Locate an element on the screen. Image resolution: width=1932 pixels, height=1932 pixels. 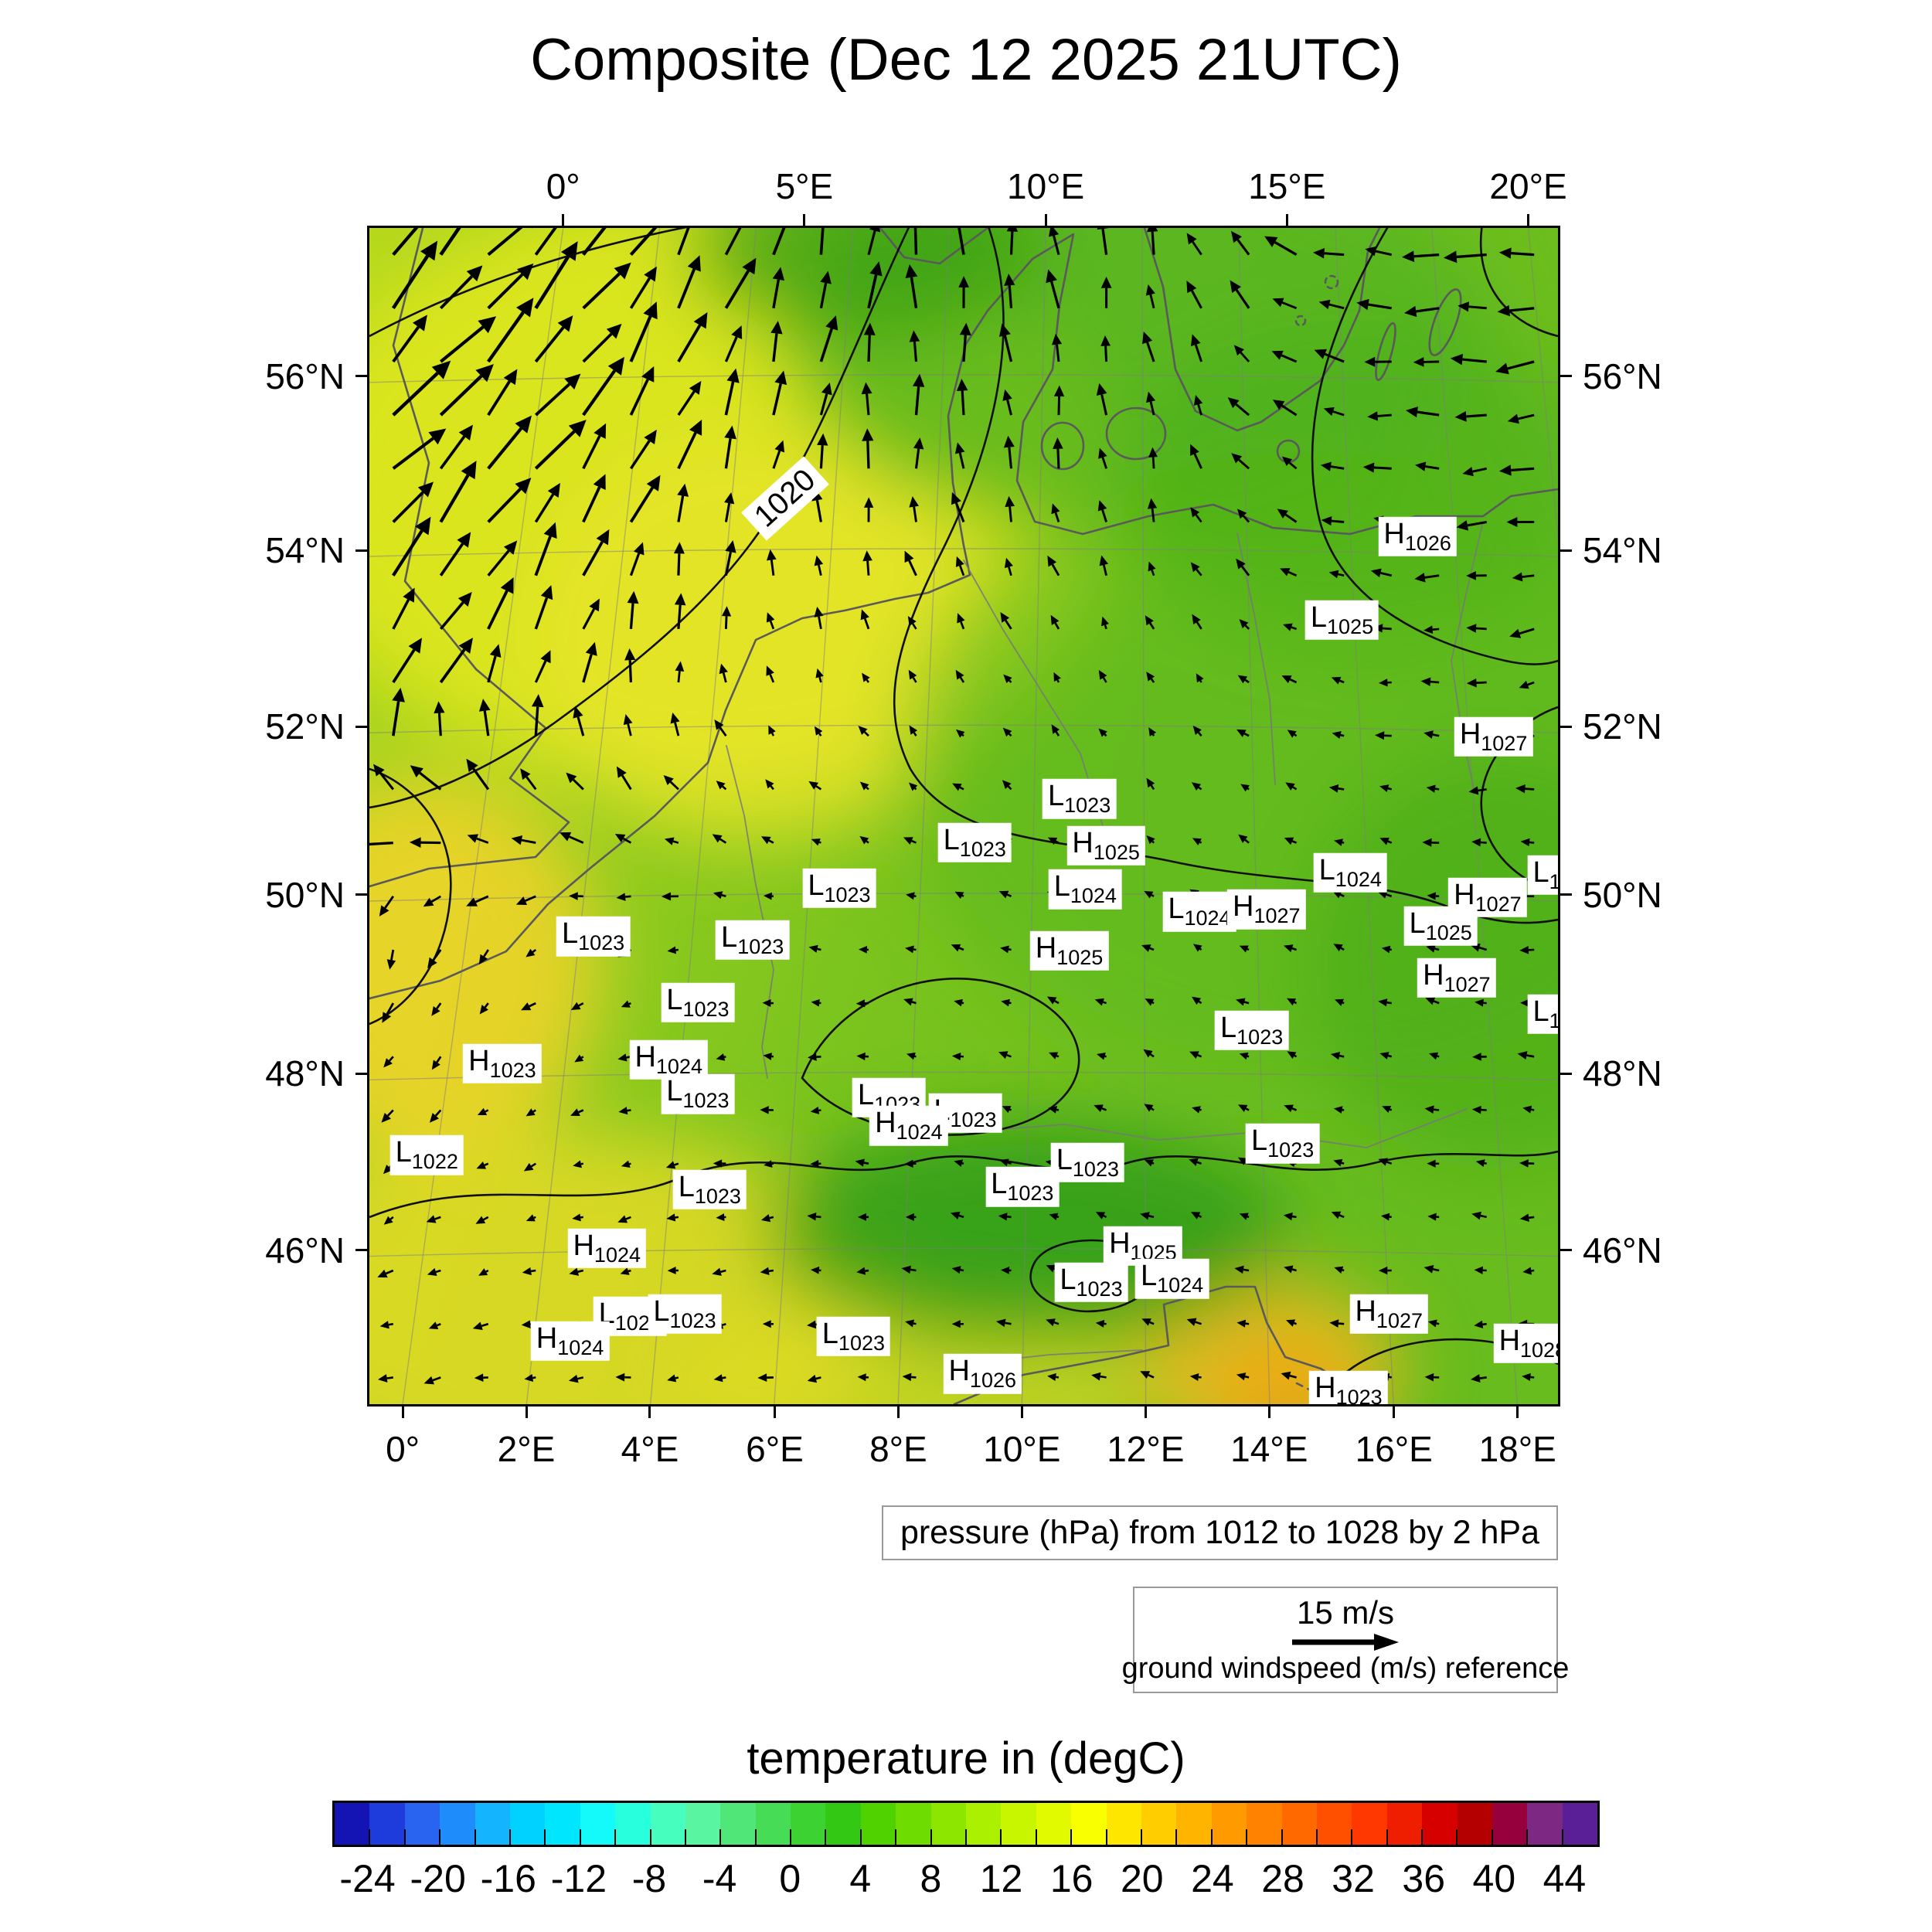
axis-label: 18°E is located at coordinates (1517, 1449).